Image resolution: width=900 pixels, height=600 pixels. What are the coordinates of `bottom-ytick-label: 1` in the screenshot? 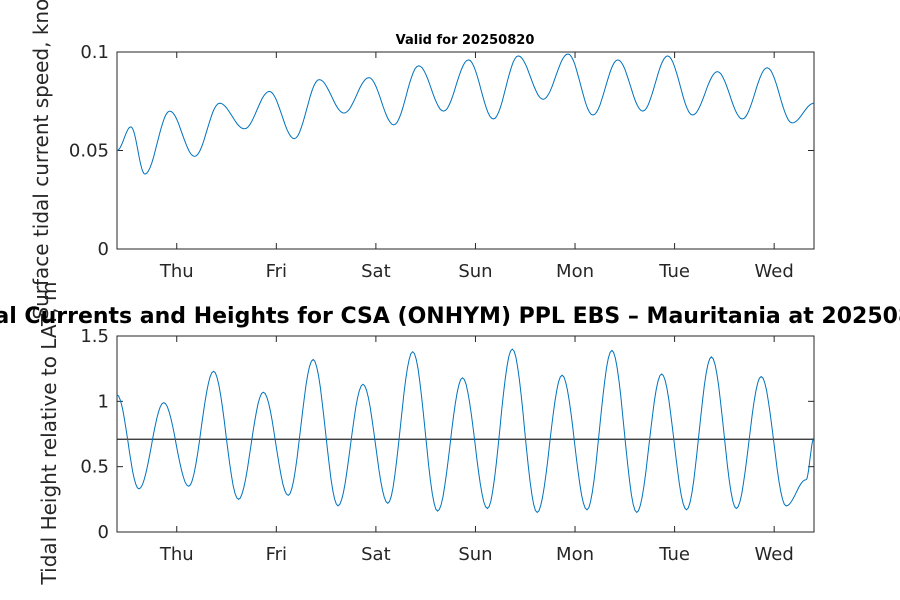 It's located at (103, 401).